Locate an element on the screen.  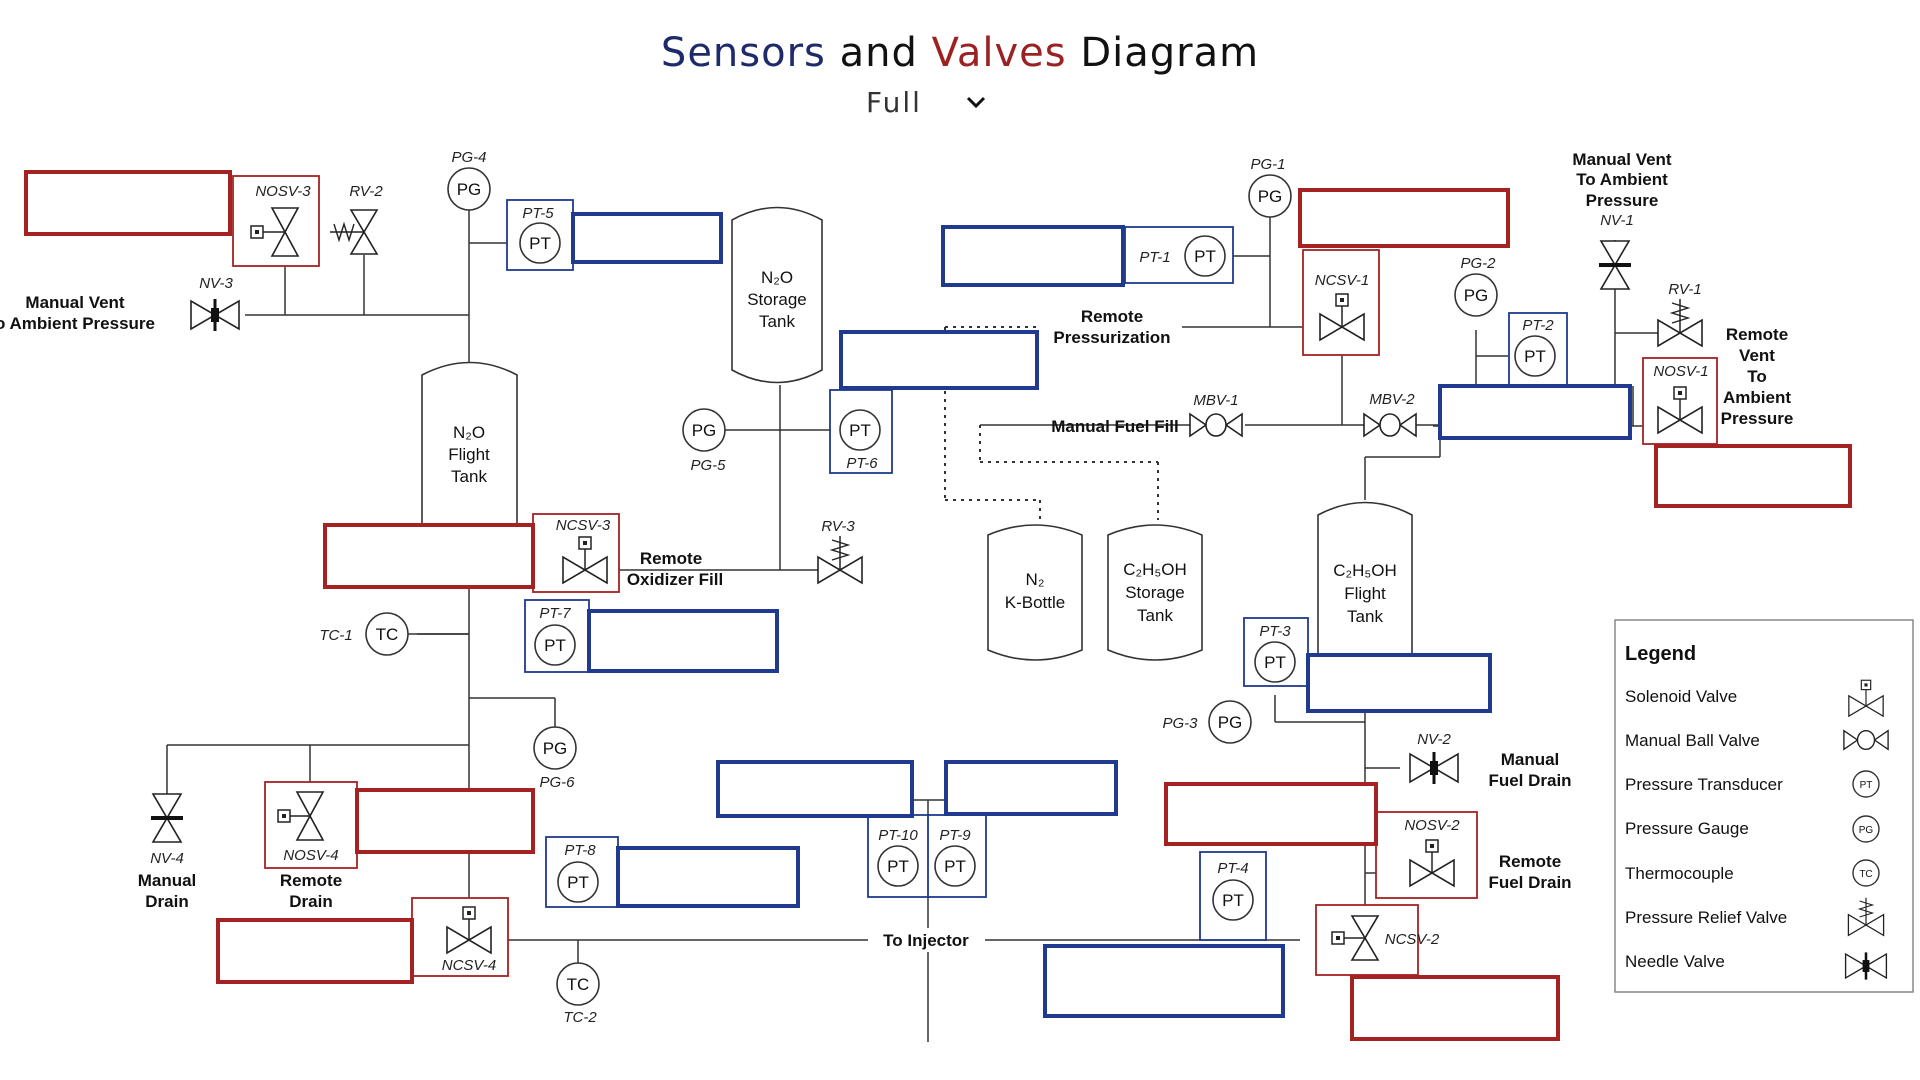
label-remote-pressurization-2: Pressurization is located at coordinates (1111, 337).